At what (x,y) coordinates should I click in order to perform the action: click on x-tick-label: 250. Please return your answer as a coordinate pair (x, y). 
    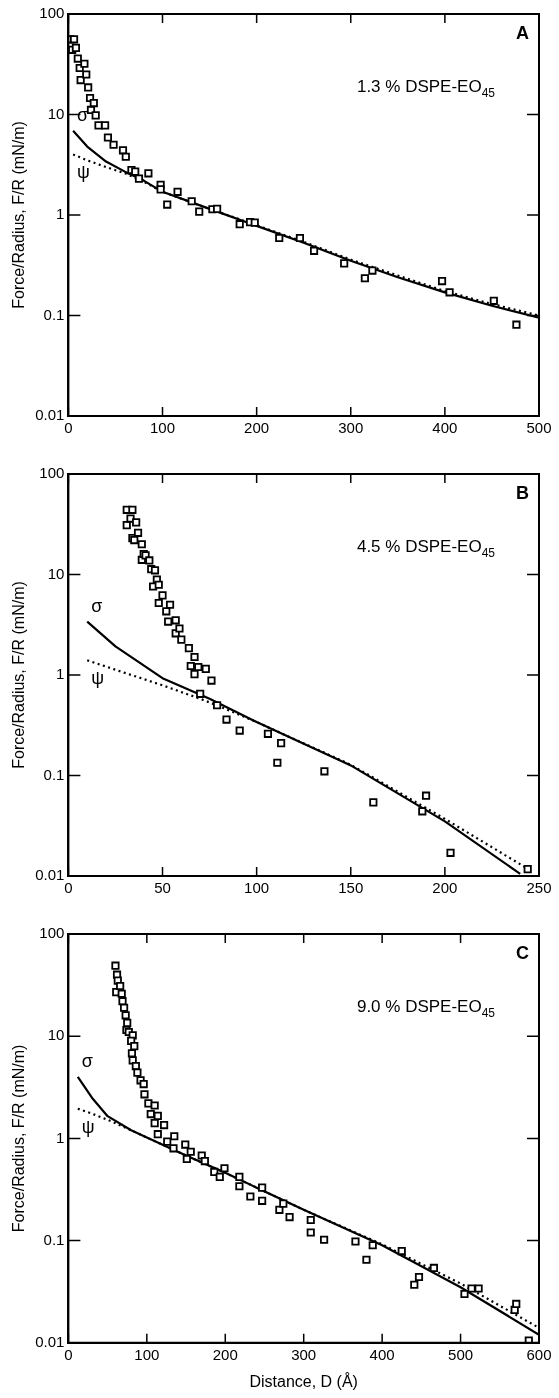
    Looking at the image, I should click on (539, 888).